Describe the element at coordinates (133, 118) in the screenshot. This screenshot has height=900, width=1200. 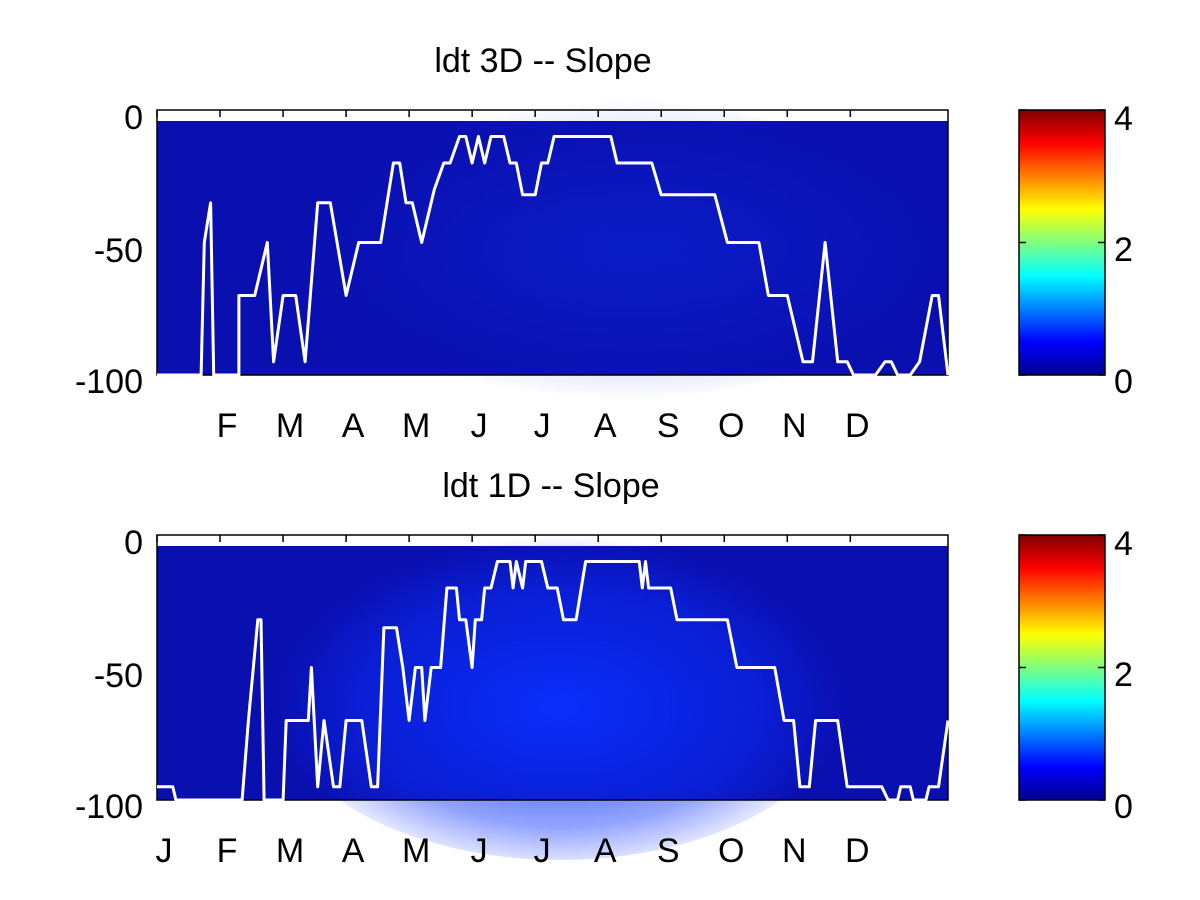
I see `y-tick-label-top-0: 0` at that location.